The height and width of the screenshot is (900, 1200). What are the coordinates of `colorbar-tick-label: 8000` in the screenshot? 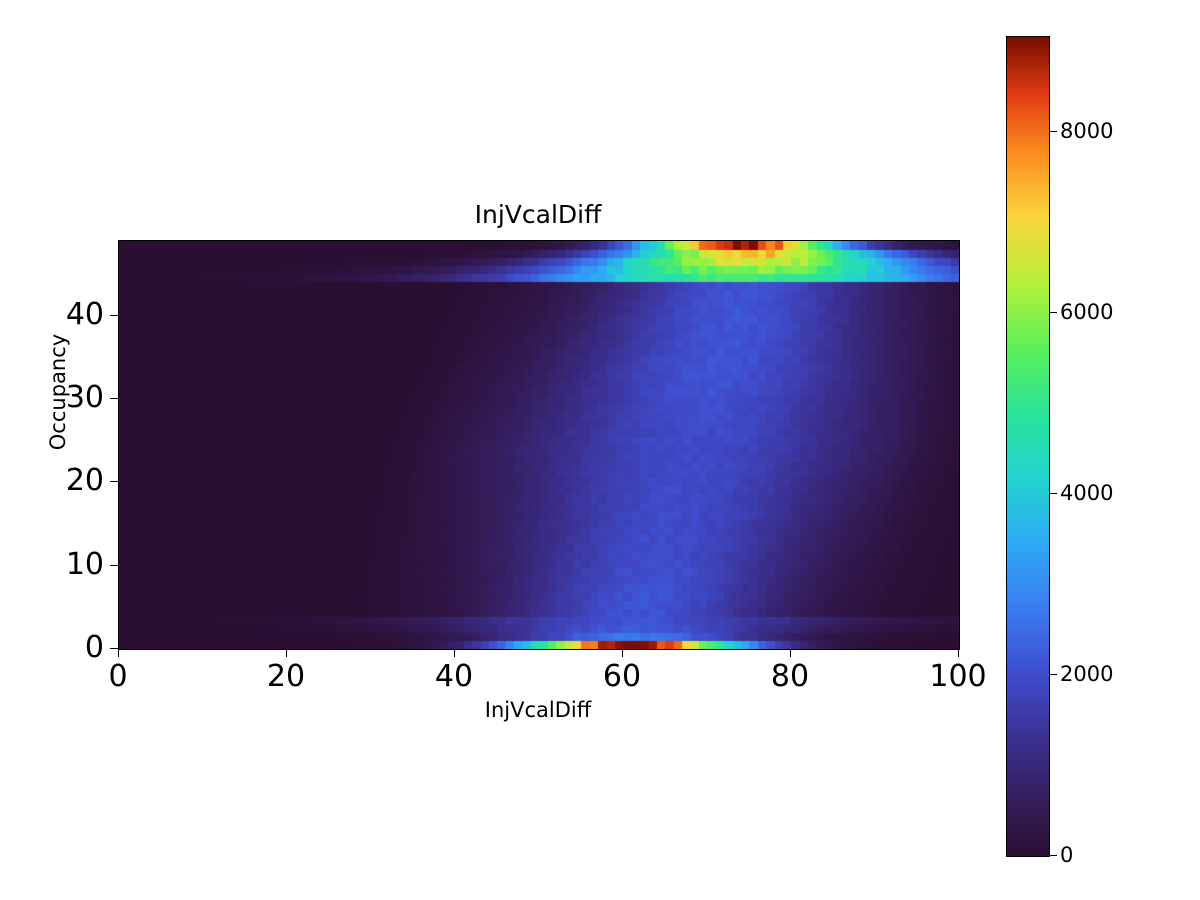 It's located at (1087, 131).